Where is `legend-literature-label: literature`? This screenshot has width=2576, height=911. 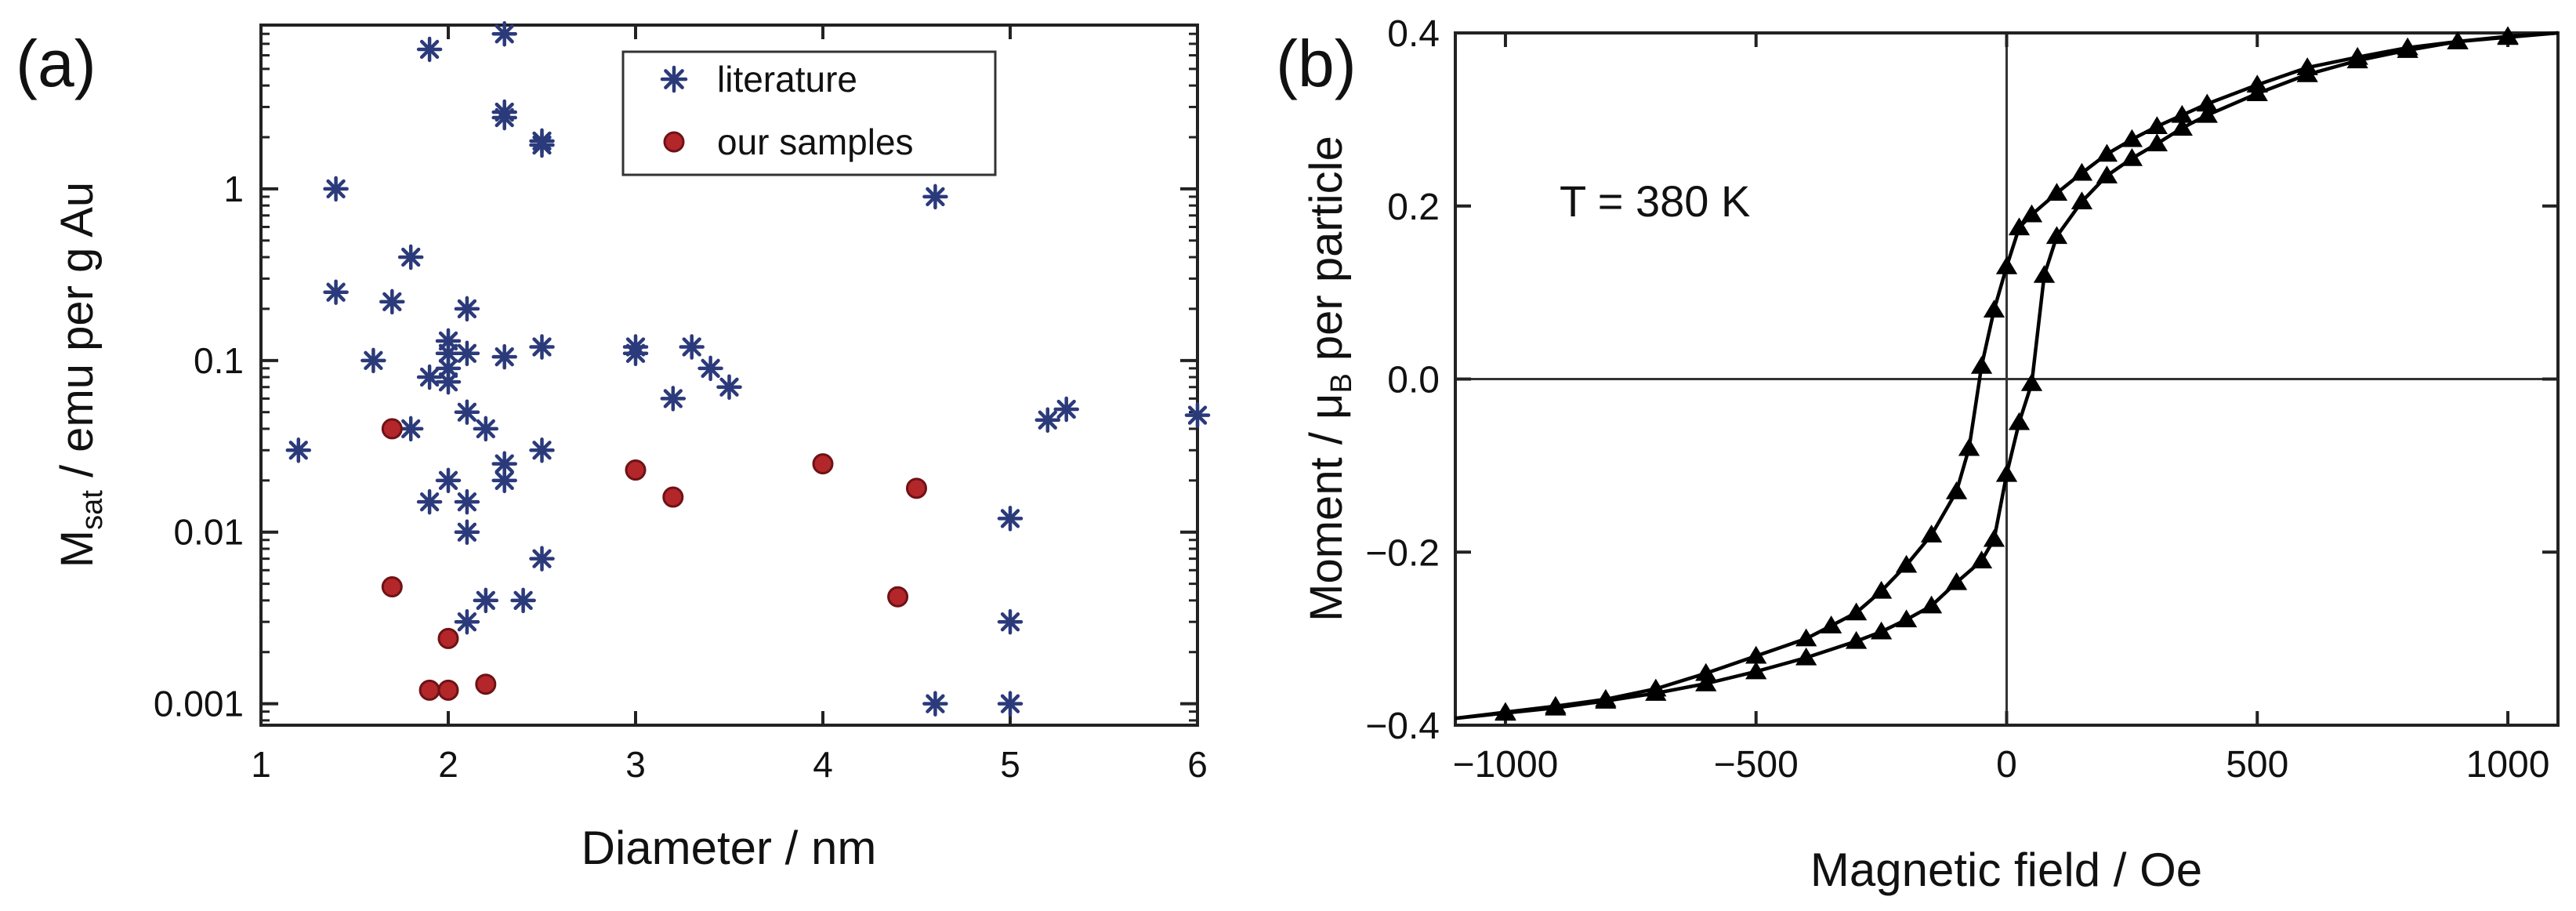 legend-literature-label: literature is located at coordinates (787, 79).